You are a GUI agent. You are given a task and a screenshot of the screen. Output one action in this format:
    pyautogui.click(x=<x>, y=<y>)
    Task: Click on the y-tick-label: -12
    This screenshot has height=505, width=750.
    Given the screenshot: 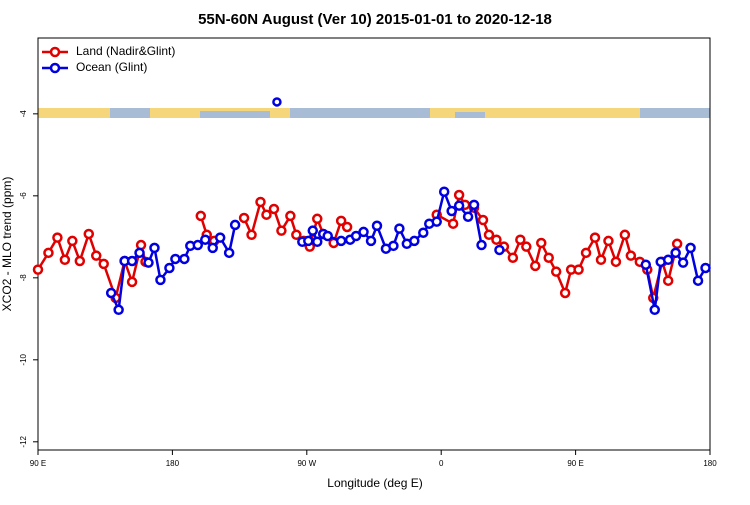 What is the action you would take?
    pyautogui.click(x=23, y=441)
    